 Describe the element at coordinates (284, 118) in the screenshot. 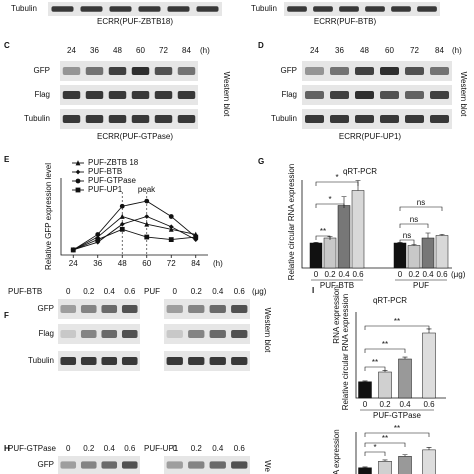

I see `row-label: Tubulin` at that location.